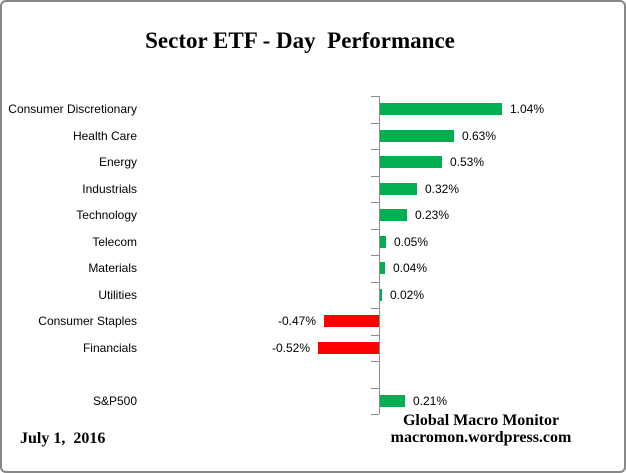  Describe the element at coordinates (300, 40) in the screenshot. I see `chart-title: Sector ETF - Day Performance` at that location.